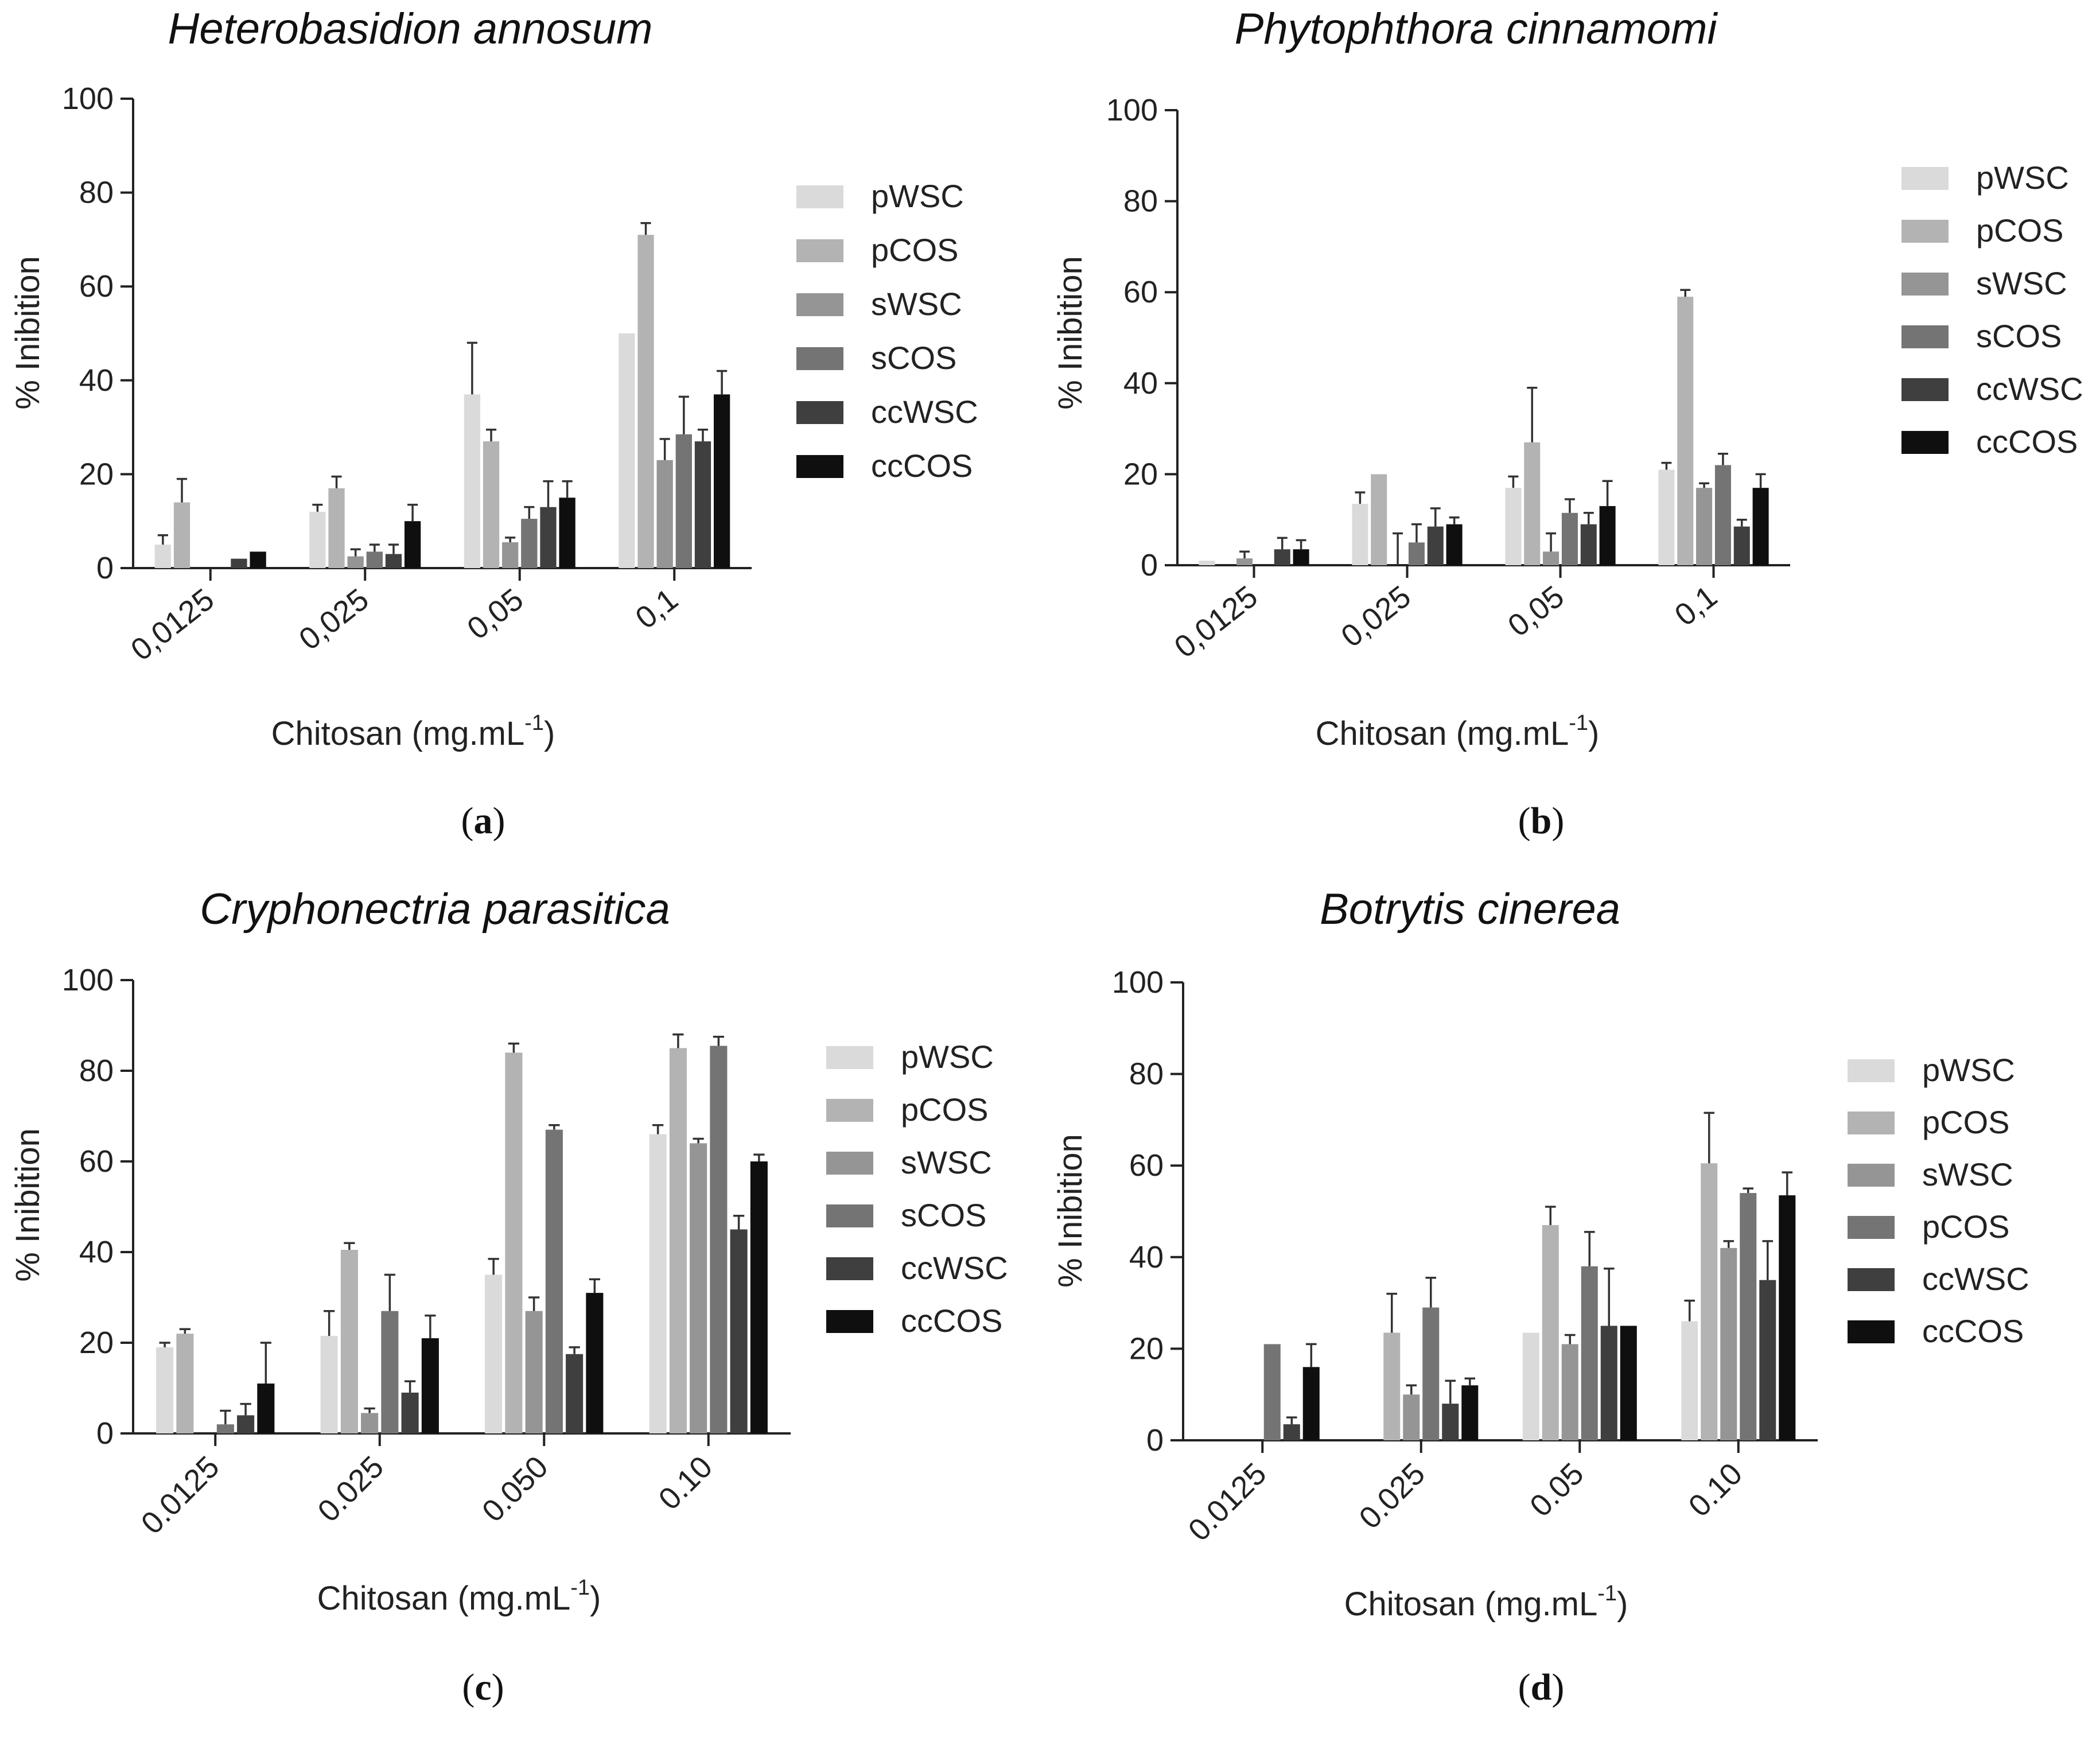  I want to click on chart-title: Cryphonectria parasitica, so click(435, 909).